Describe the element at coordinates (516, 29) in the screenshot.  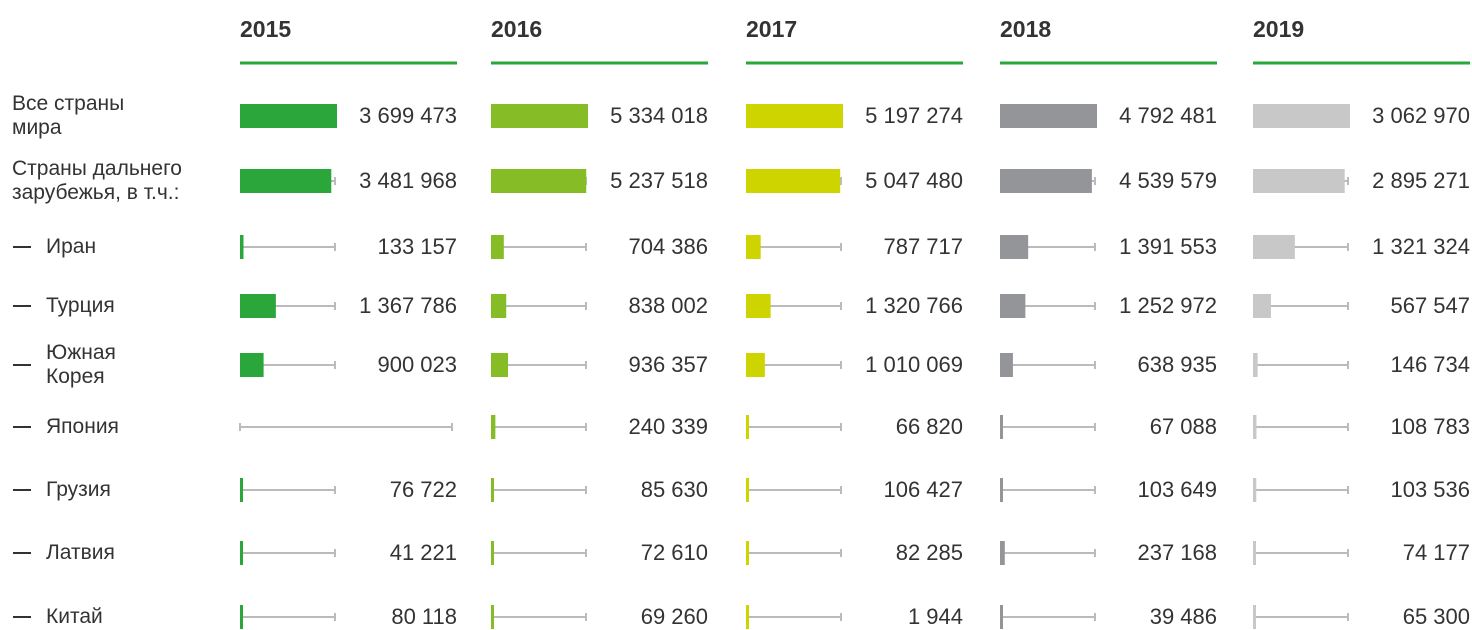
I see `column-header: 2016` at that location.